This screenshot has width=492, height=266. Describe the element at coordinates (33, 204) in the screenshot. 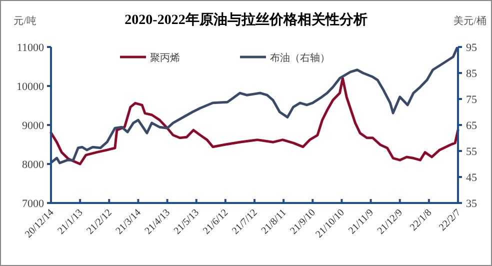

I see `y-tick-label: 7000` at that location.